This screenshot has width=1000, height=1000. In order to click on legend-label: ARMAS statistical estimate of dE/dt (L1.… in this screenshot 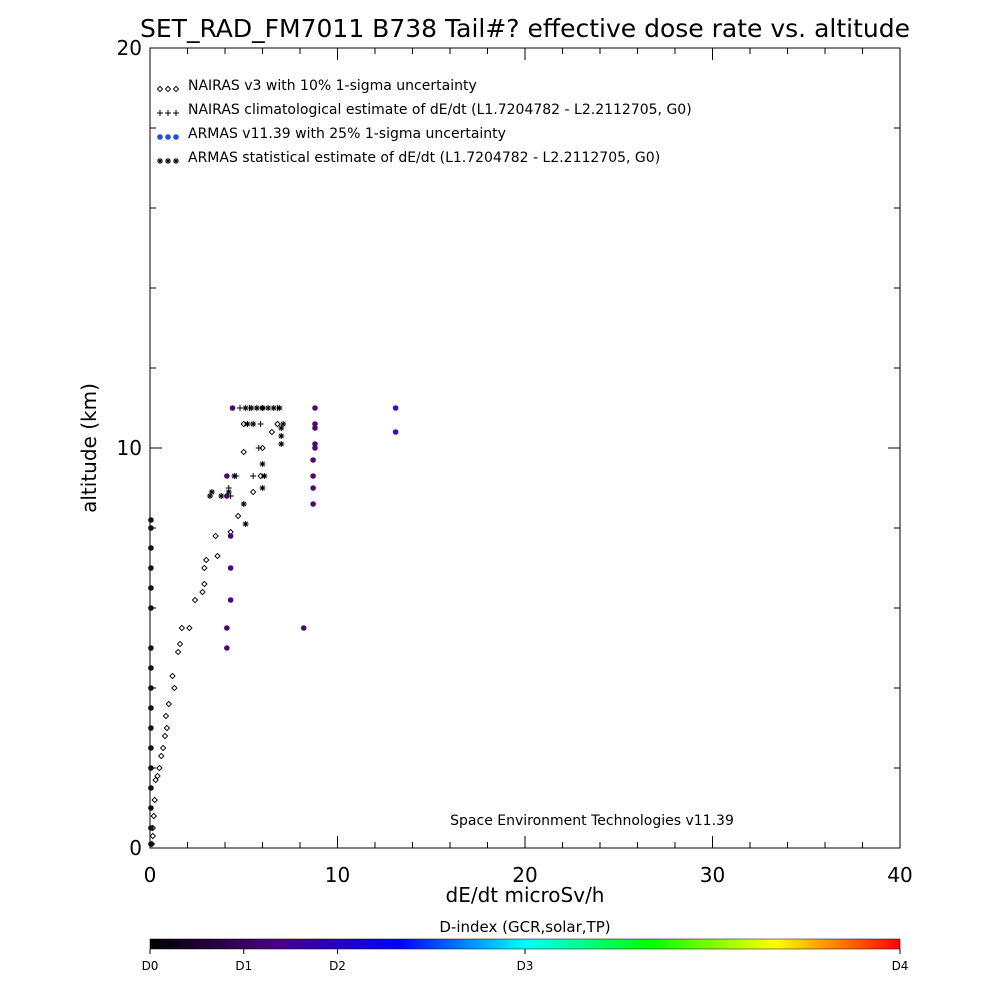, I will do `click(424, 158)`.